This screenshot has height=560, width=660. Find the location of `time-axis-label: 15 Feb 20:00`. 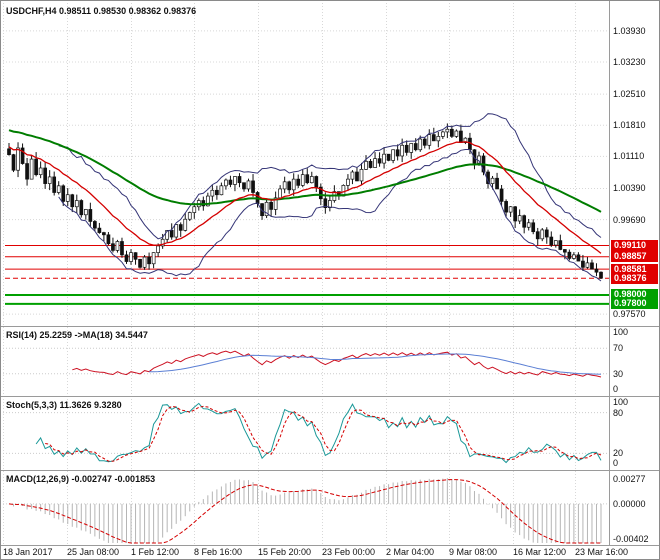

time-axis-label: 15 Feb 20:00 is located at coordinates (285, 552).